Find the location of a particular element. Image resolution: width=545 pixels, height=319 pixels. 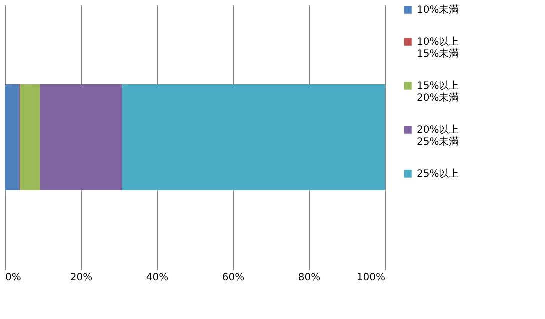

legend-label: 25%以上 is located at coordinates (438, 174).